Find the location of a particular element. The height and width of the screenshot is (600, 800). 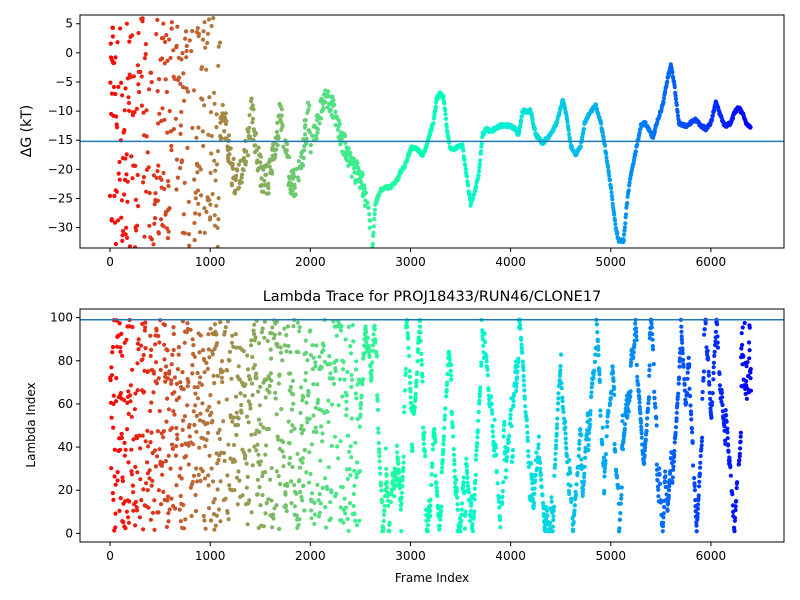

lambda-x-axis-title: Frame Index is located at coordinates (432, 578).